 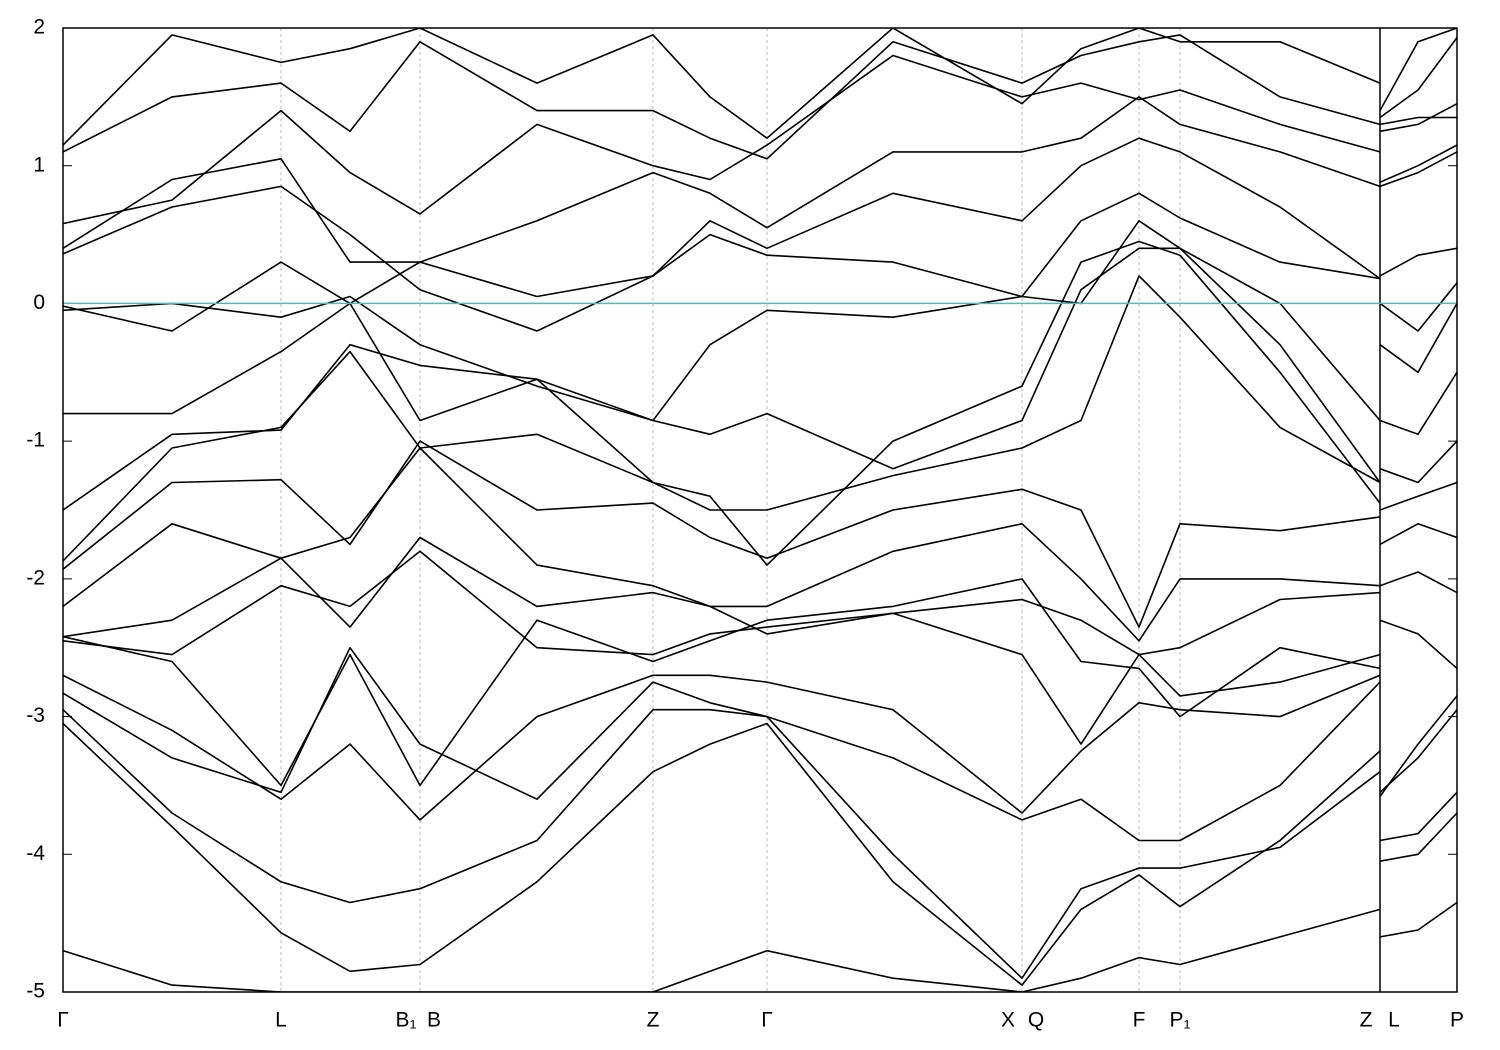 I want to click on x-tick-label: F, so click(x=1139, y=1020).